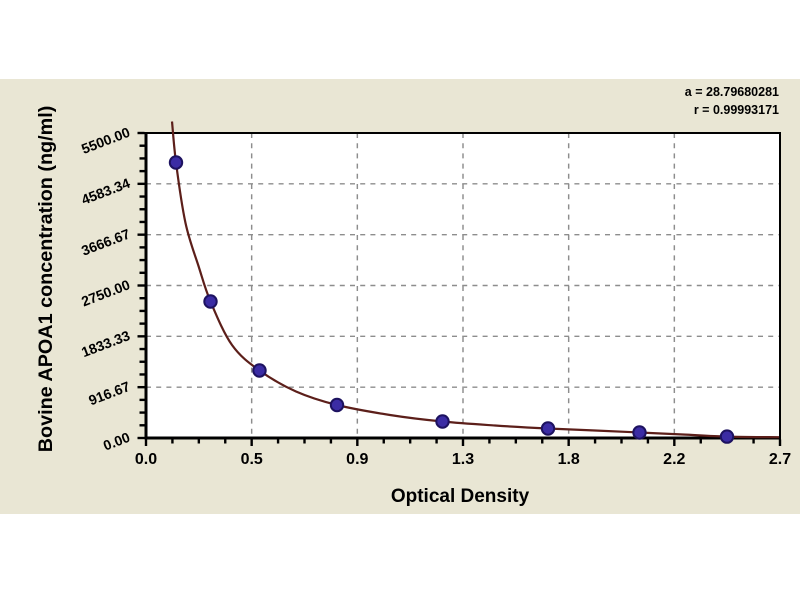  I want to click on svg-text: 0.9, so click(357, 459).